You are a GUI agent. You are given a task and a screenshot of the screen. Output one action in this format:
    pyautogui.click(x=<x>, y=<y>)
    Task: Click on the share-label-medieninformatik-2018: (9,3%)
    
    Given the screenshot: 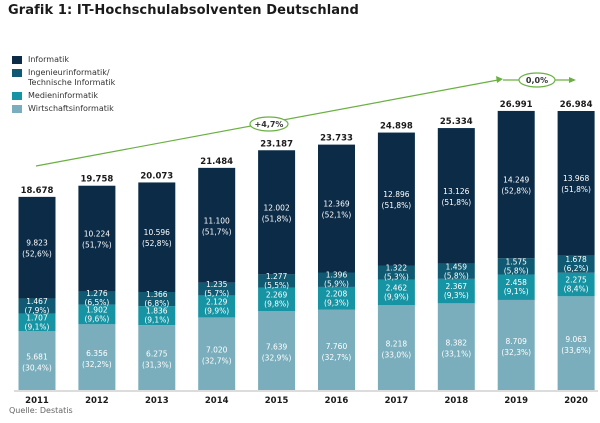 What is the action you would take?
    pyautogui.click(x=456, y=295)
    